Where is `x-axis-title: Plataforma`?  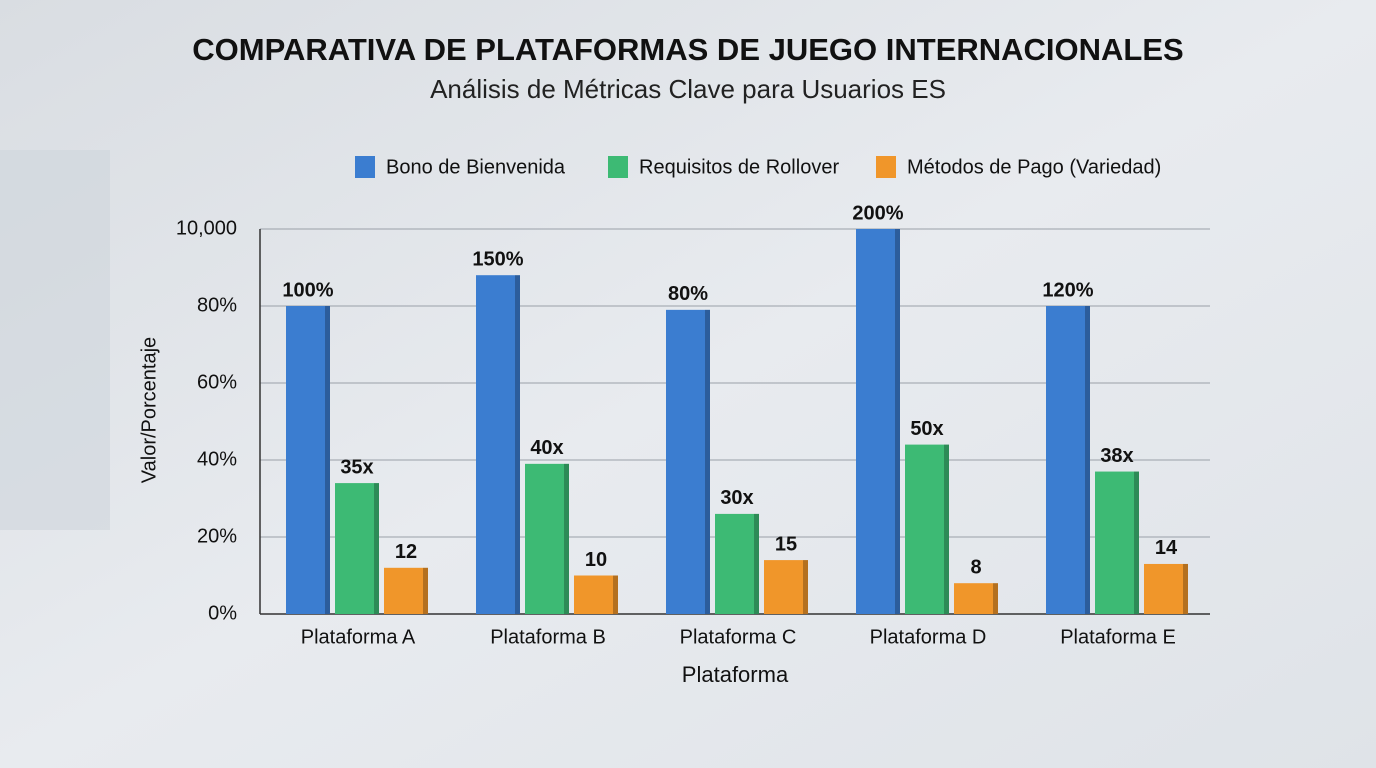
x-axis-title: Plataforma is located at coordinates (735, 674).